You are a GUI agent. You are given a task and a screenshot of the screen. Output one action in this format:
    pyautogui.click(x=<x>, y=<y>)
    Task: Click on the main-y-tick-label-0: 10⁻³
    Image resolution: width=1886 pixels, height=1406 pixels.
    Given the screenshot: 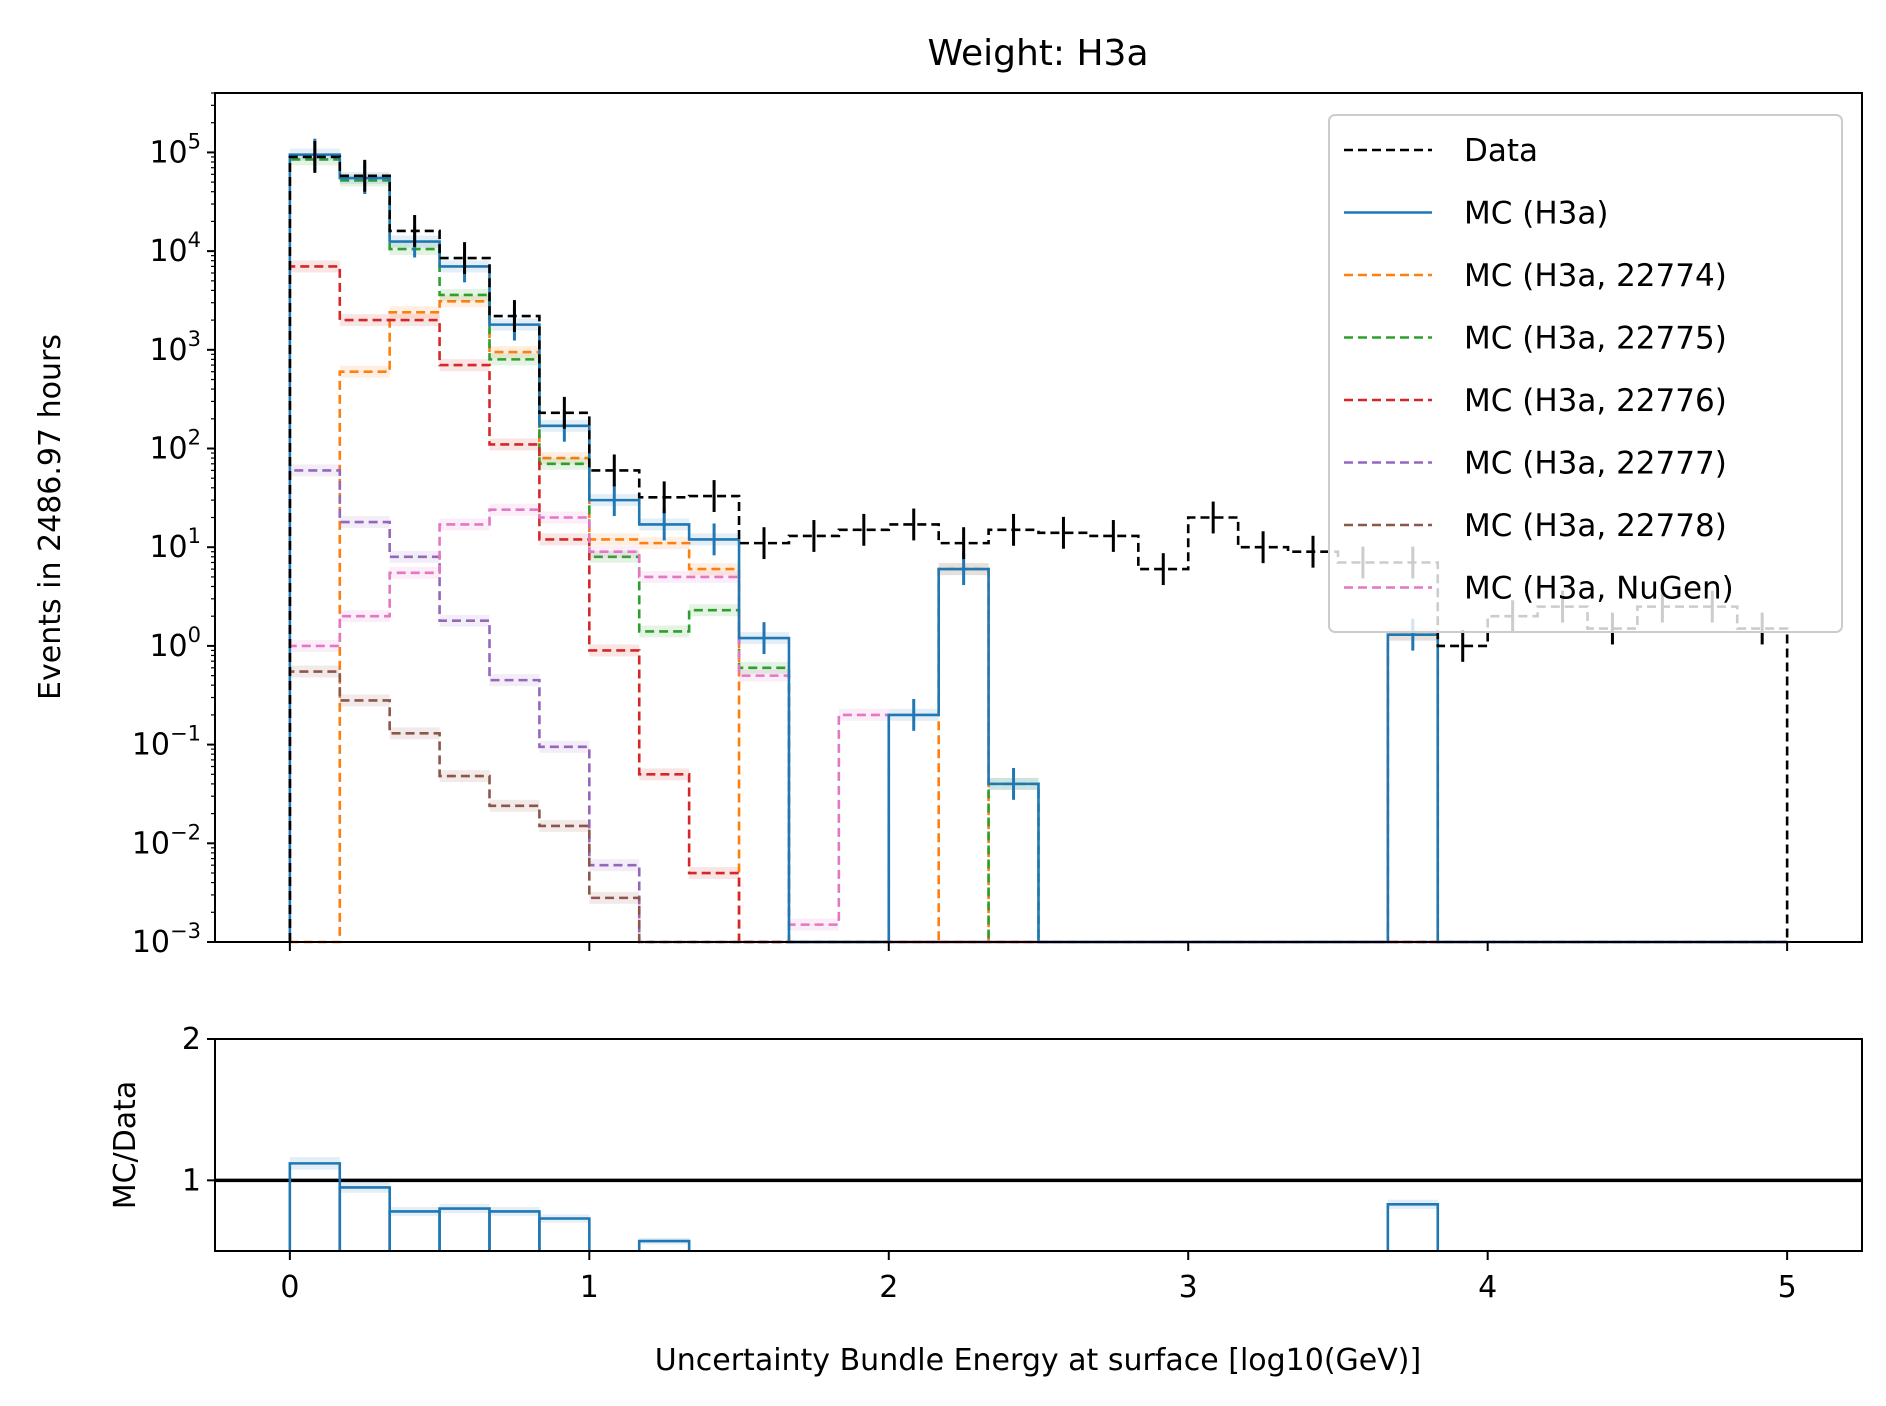 What is the action you would take?
    pyautogui.click(x=166, y=939)
    